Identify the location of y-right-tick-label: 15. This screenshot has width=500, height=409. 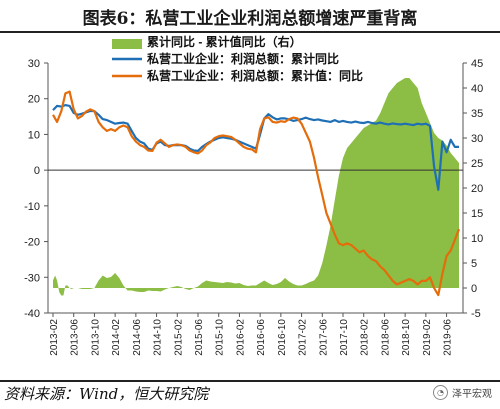
(477, 214).